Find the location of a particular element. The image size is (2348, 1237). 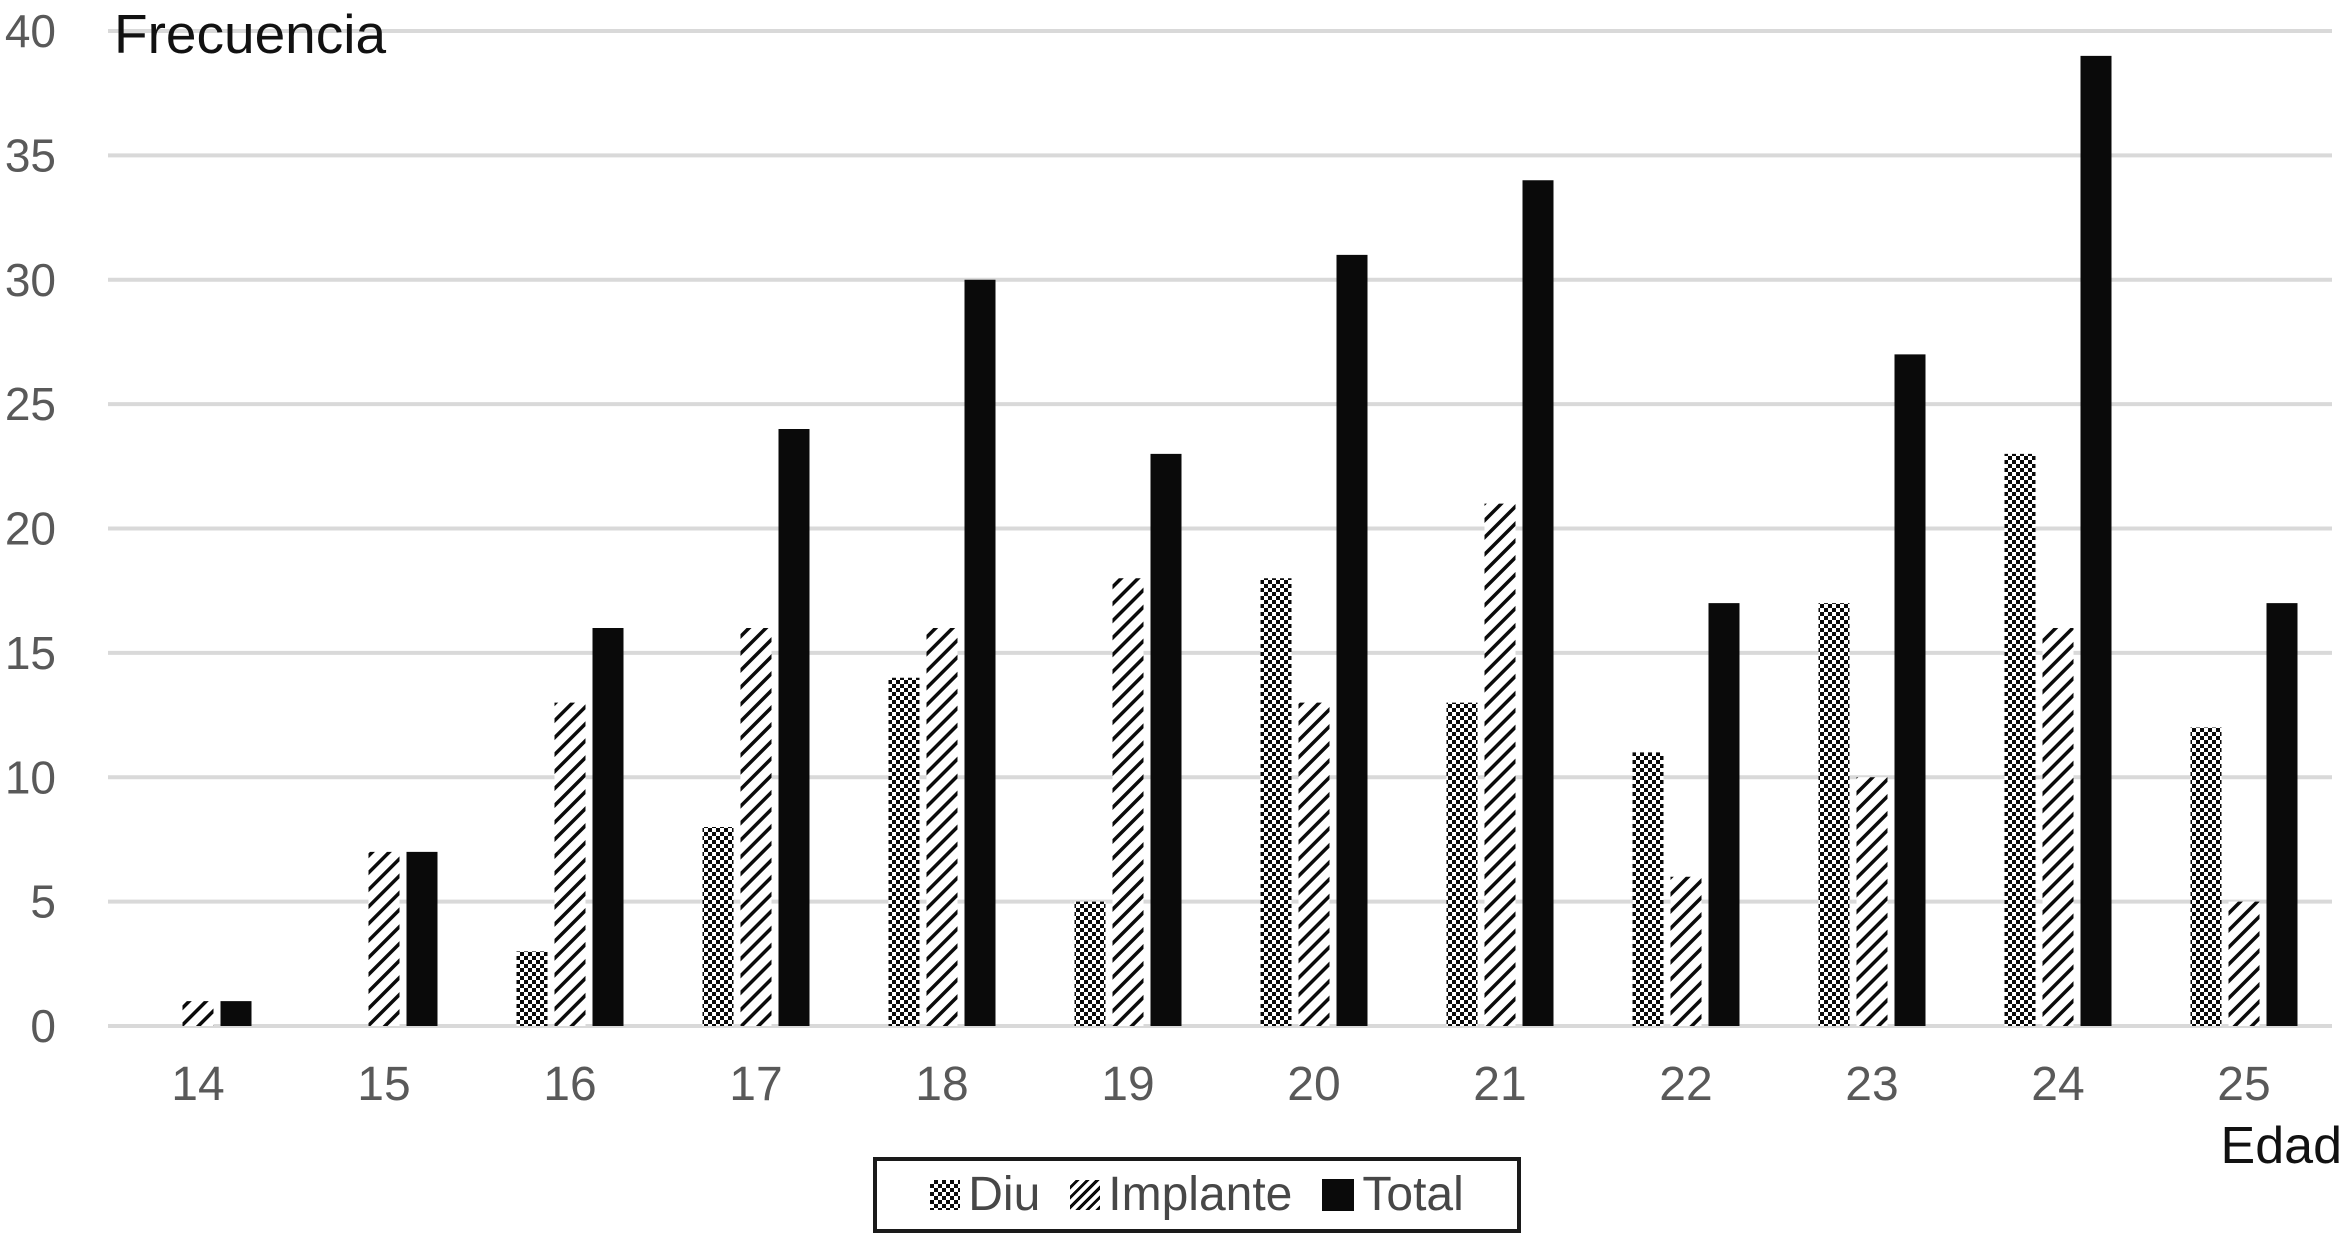

y-tick-label: 25 is located at coordinates (30, 404).